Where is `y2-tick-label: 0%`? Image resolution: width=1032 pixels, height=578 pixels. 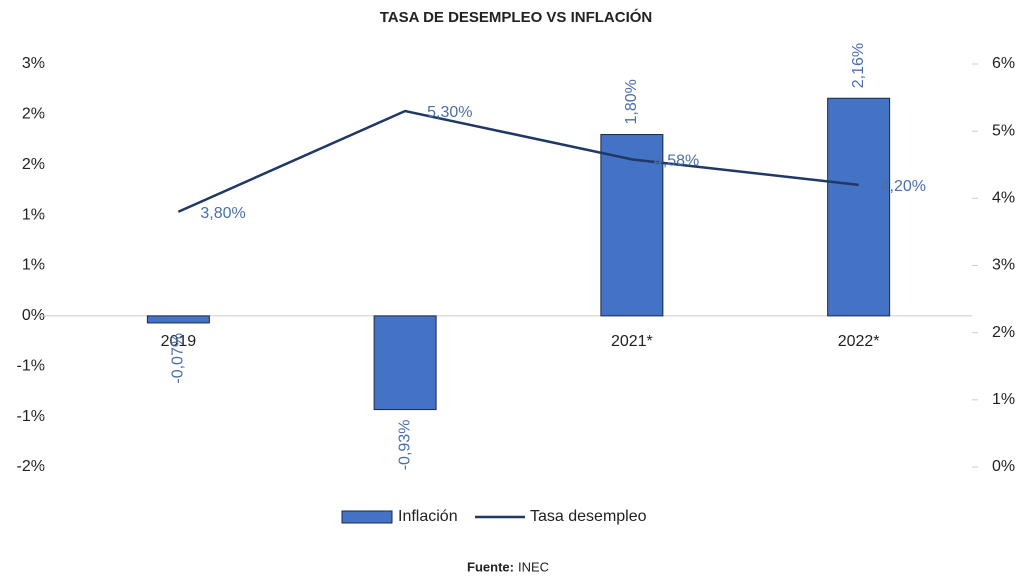
y2-tick-label: 0% is located at coordinates (1003, 466).